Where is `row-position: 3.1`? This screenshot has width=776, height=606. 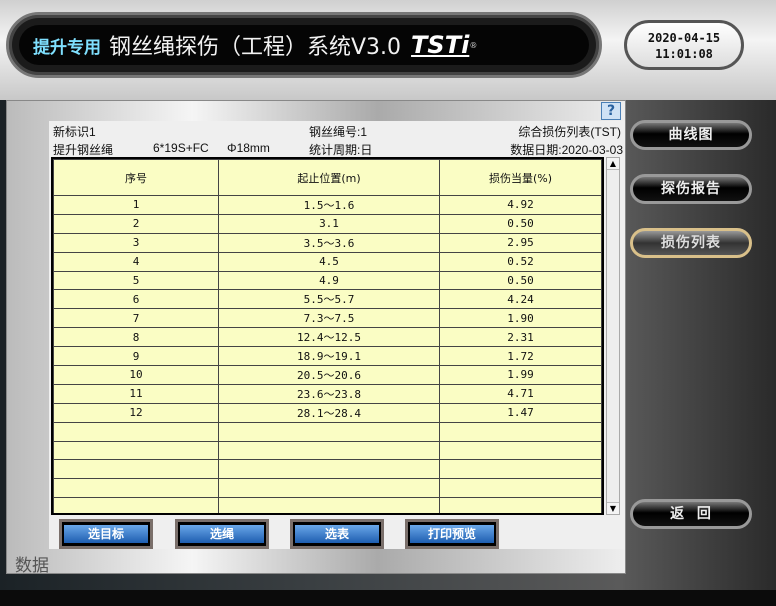
row-position: 3.1 is located at coordinates (329, 223).